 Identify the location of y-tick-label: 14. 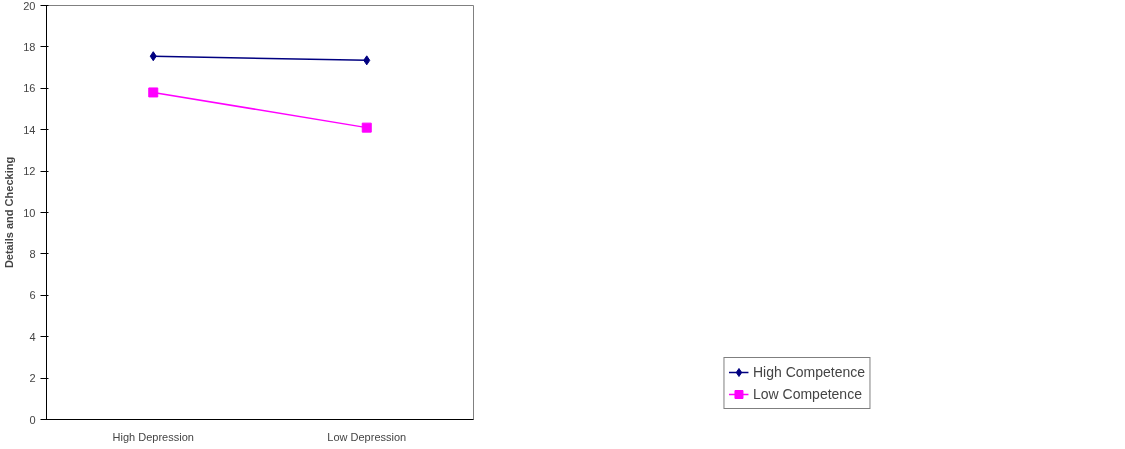
(29, 129).